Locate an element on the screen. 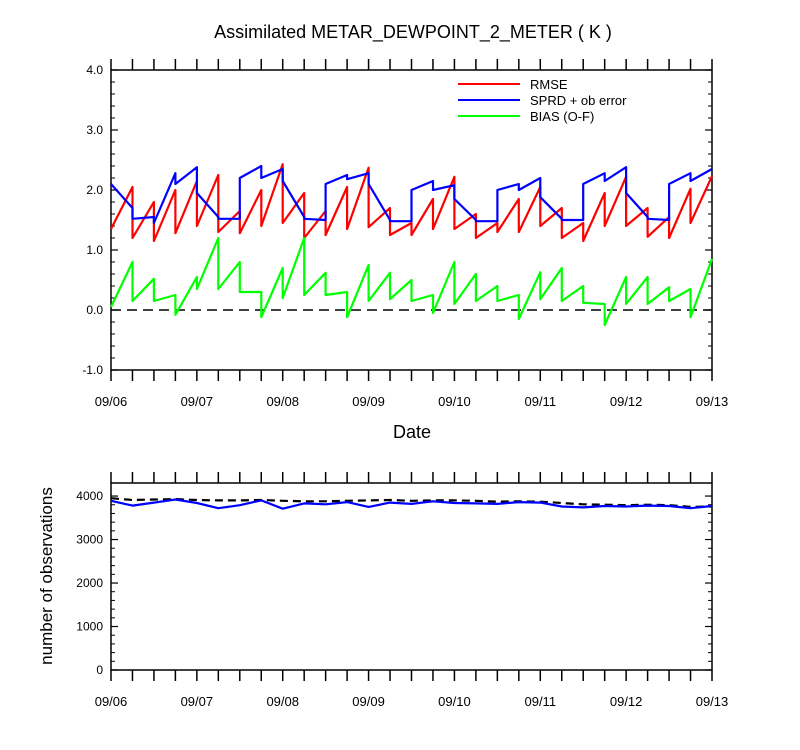 Image resolution: width=800 pixels, height=750 pixels. series-line-rmse is located at coordinates (411, 203).